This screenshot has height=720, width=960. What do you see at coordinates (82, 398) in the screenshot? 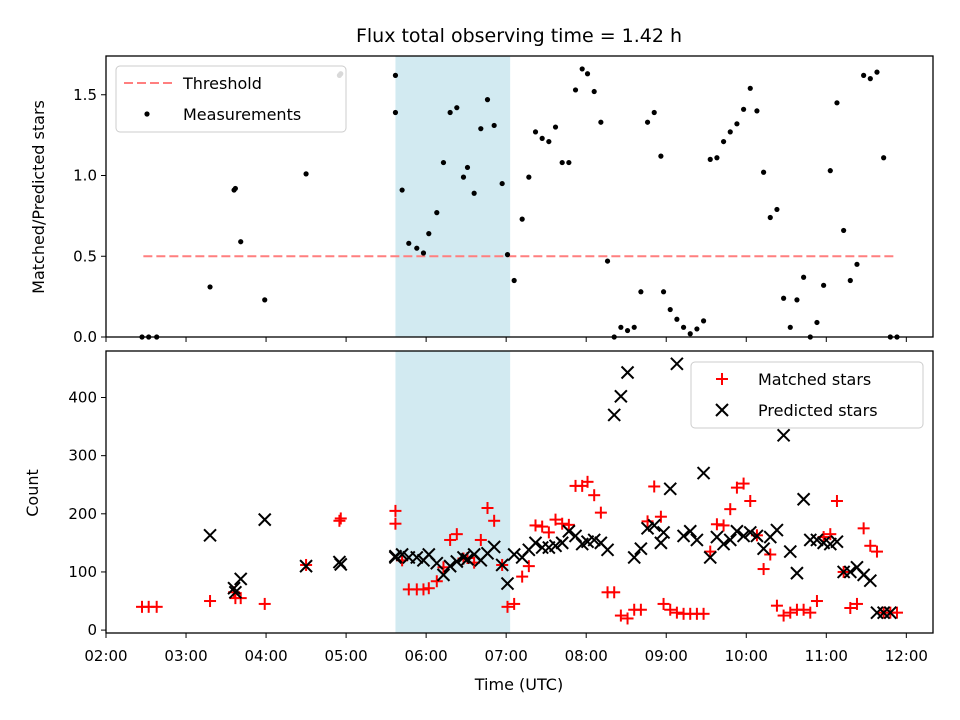
I see `bottom-y-tick-label: 400` at bounding box center [82, 398].